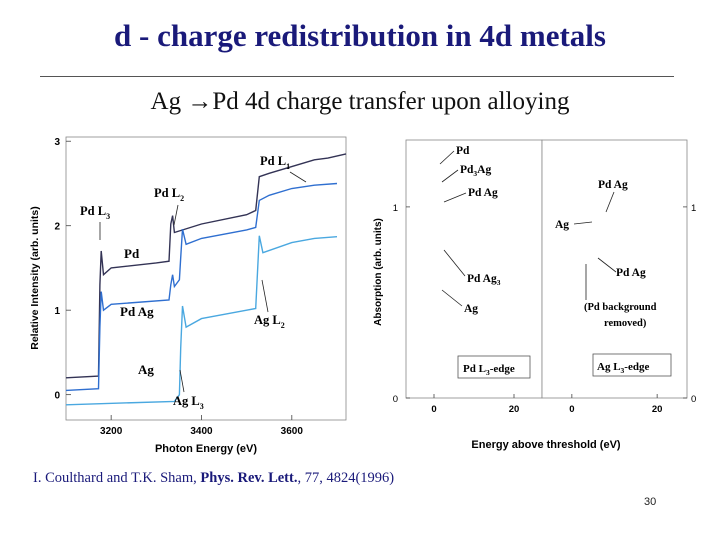 The image size is (720, 540). What do you see at coordinates (57, 396) in the screenshot?
I see `left-y-tick-label: 0` at bounding box center [57, 396].